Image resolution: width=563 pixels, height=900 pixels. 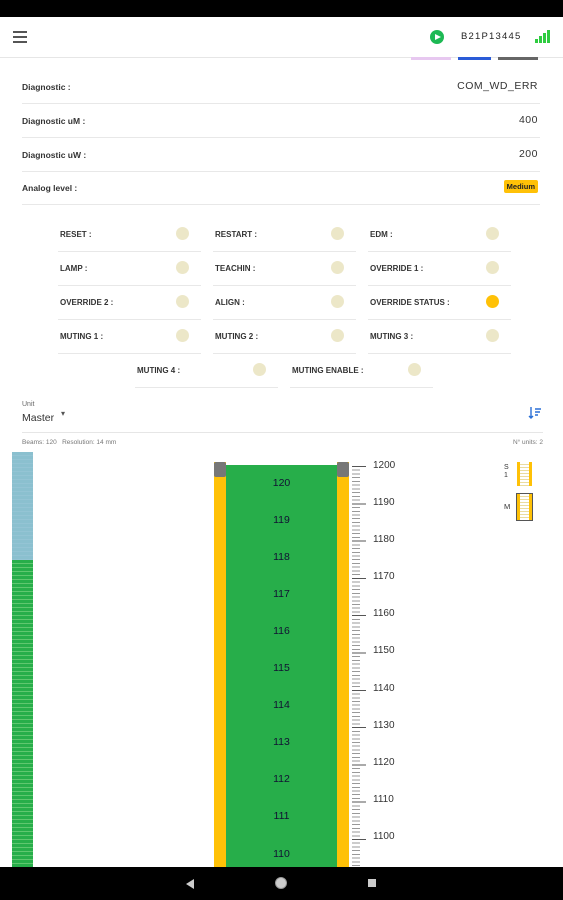 I want to click on io-label: TEACHIN :, so click(x=235, y=268).